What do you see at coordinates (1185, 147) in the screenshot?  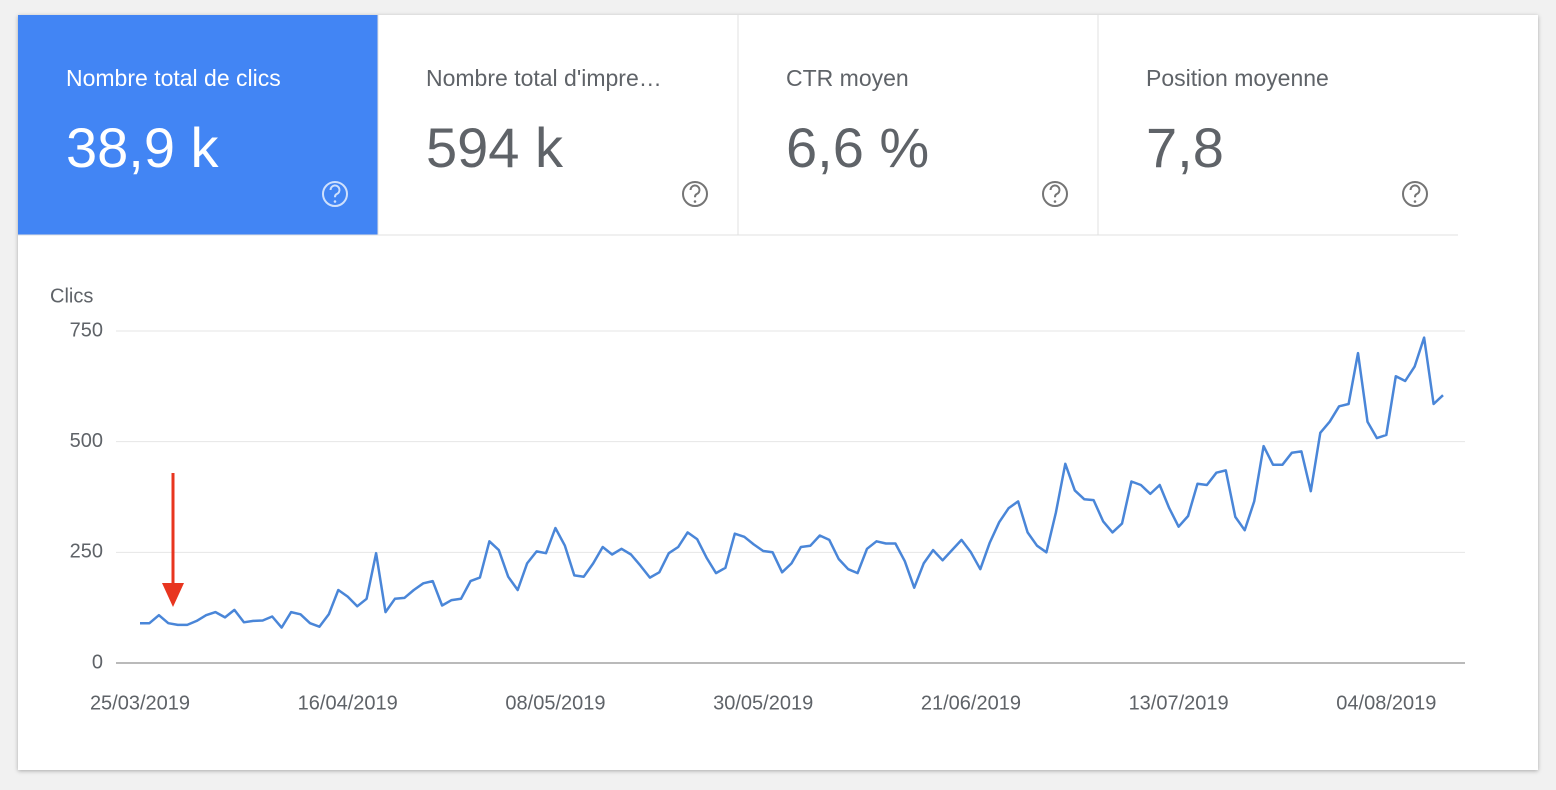 I see `tile-value: 7,8` at bounding box center [1185, 147].